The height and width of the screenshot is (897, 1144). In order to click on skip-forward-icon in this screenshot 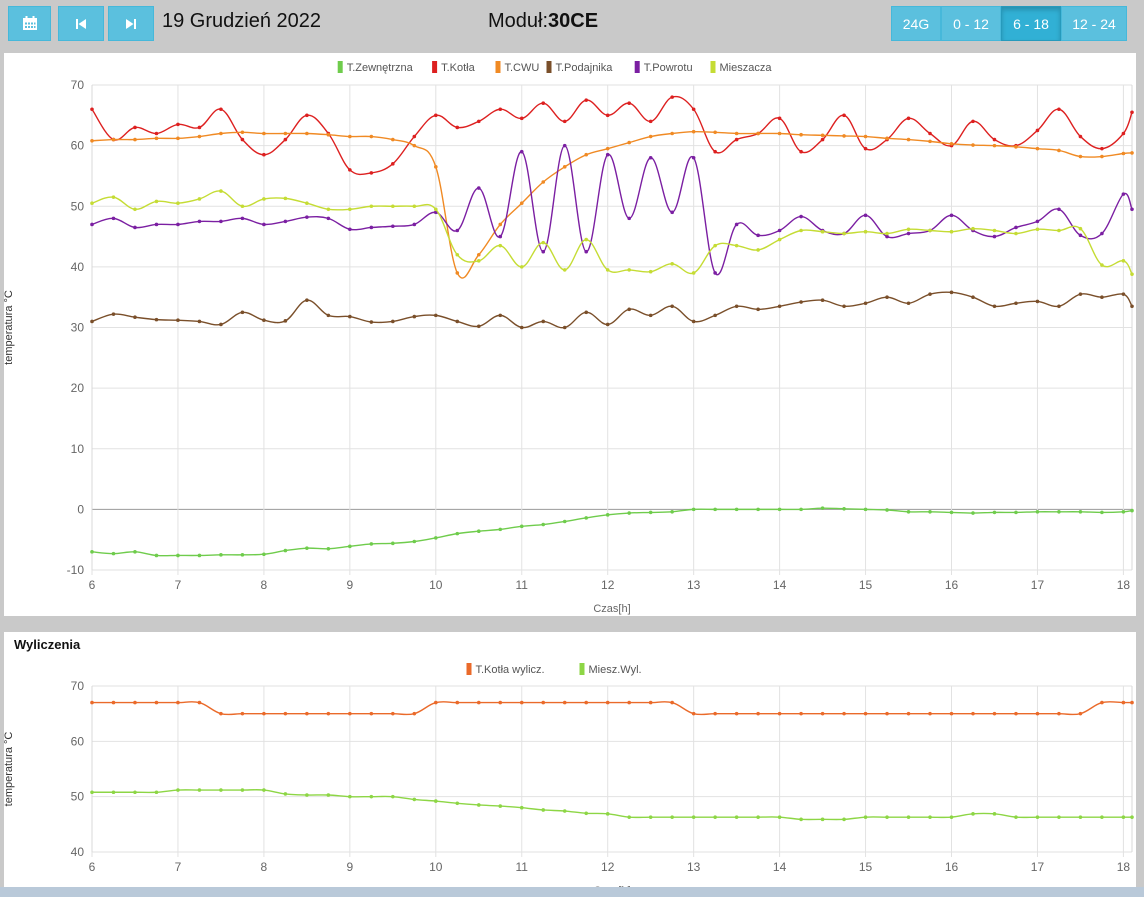, I will do `click(131, 23)`.